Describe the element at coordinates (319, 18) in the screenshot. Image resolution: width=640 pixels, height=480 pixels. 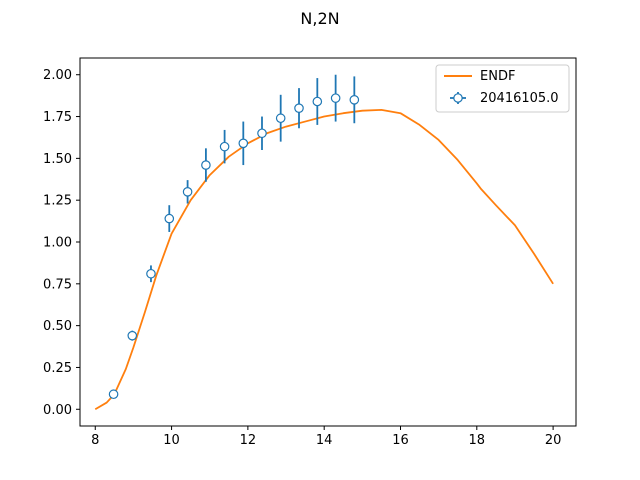
I see `chart-title: N,2N` at that location.